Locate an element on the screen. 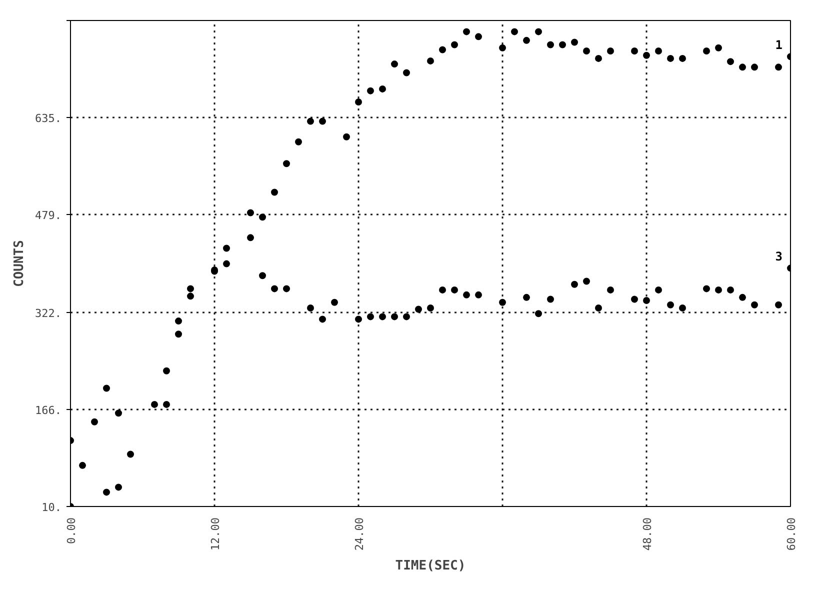  y-tick-label: 322. is located at coordinates (48, 313).